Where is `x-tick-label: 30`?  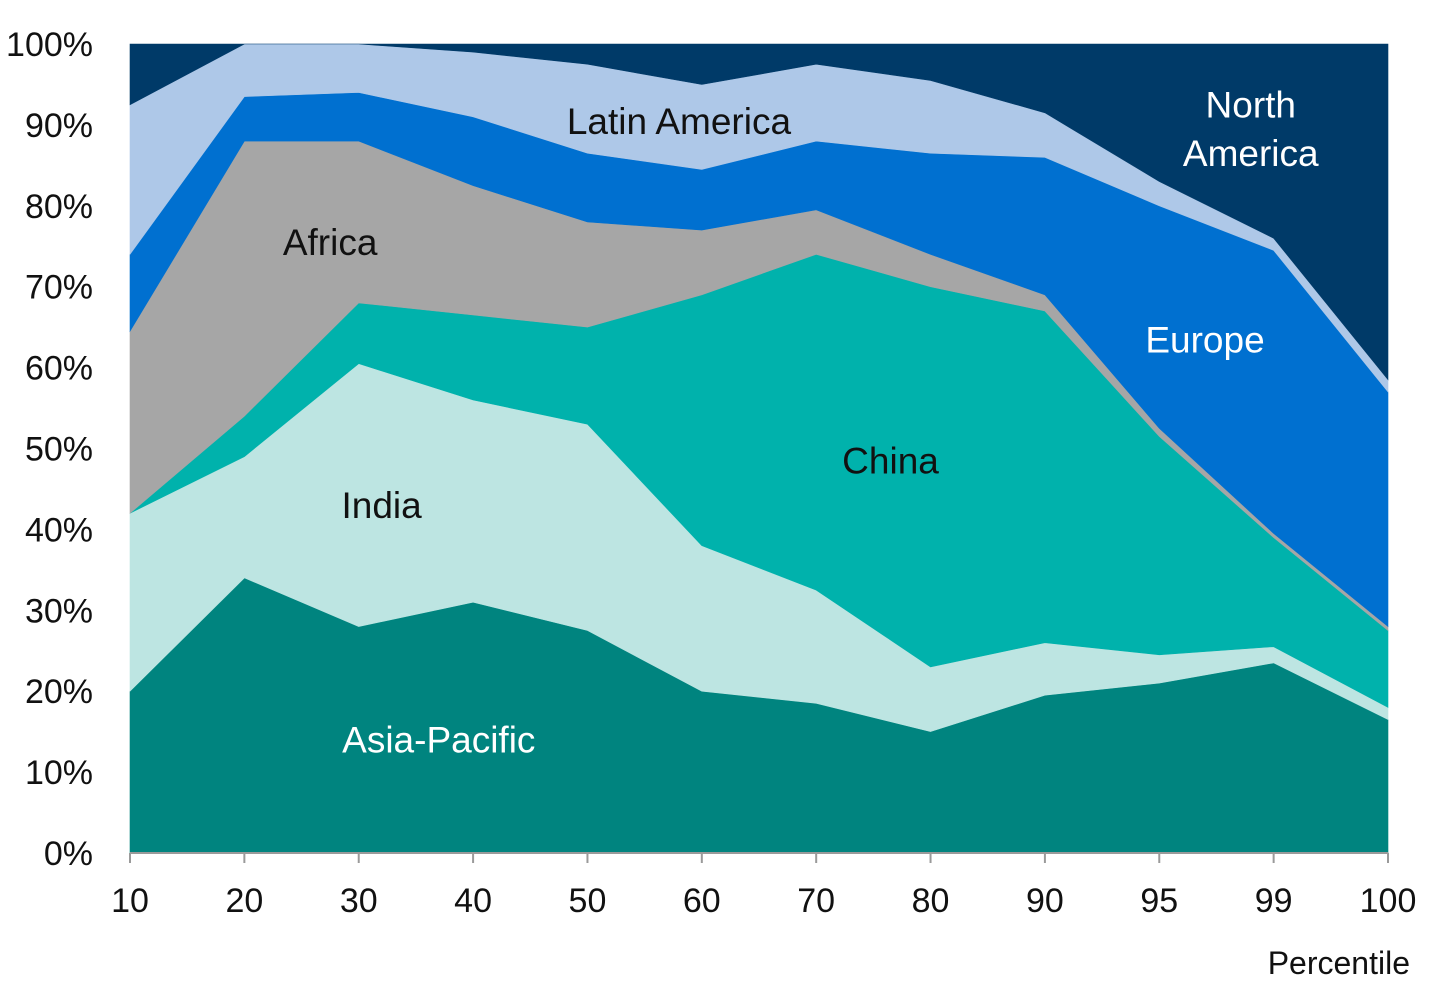
x-tick-label: 30 is located at coordinates (359, 901).